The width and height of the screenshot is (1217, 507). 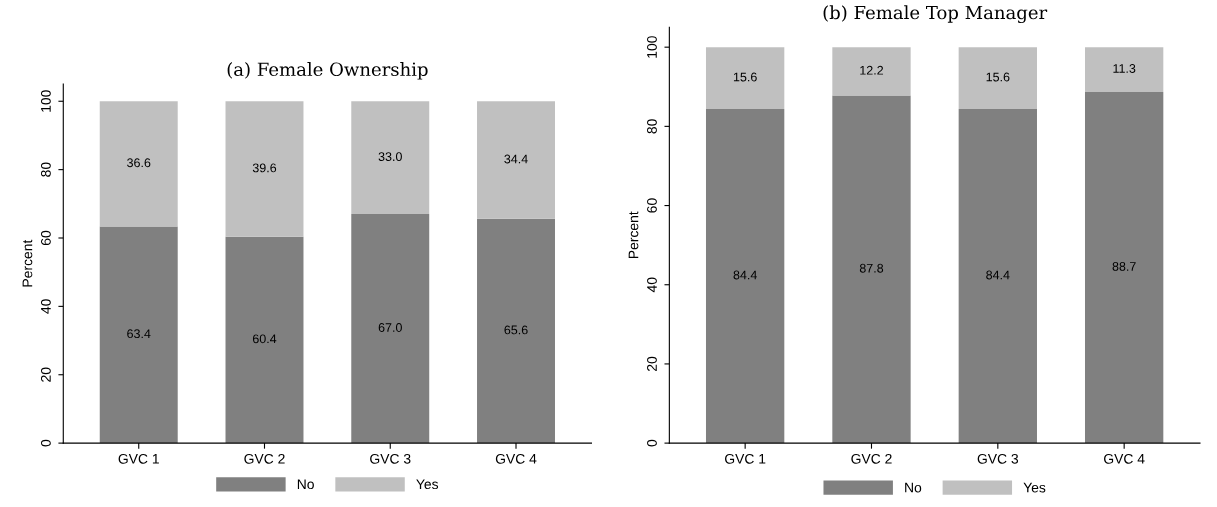 I want to click on data-label: 65.6, so click(x=516, y=330).